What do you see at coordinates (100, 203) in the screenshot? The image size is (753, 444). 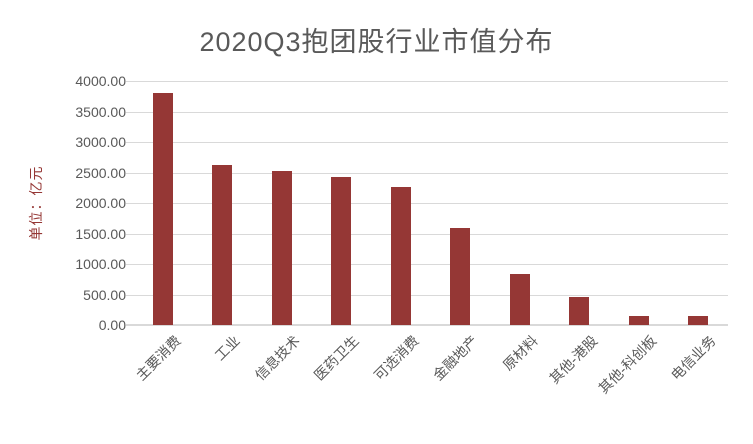 I see `y-tick-label: 2000.00` at bounding box center [100, 203].